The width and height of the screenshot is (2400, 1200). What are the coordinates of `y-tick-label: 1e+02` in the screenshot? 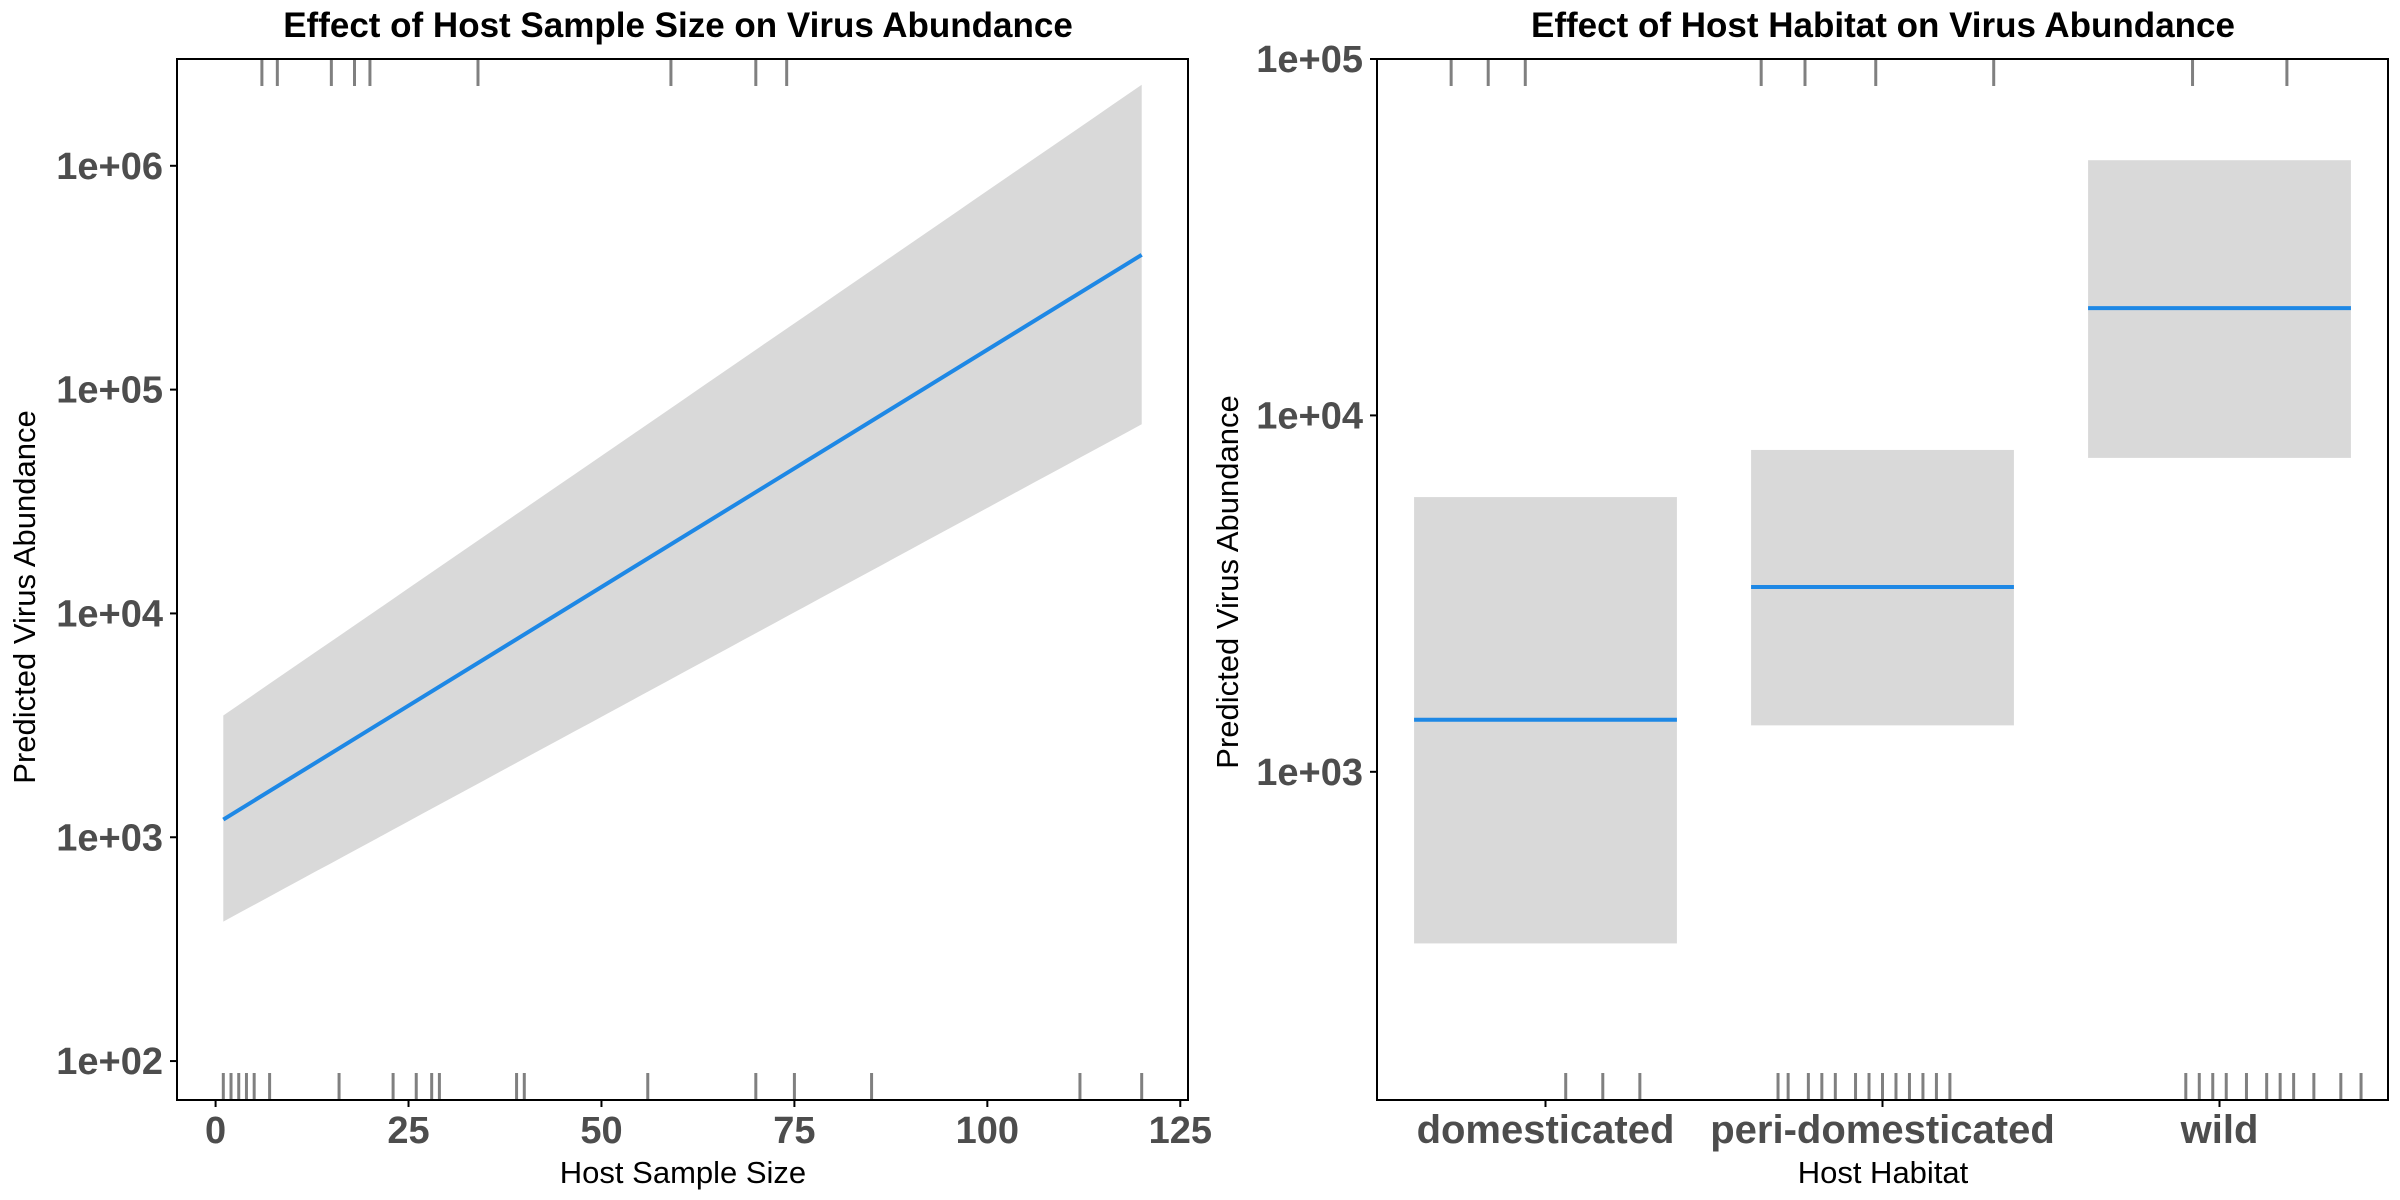 It's located at (109, 1062).